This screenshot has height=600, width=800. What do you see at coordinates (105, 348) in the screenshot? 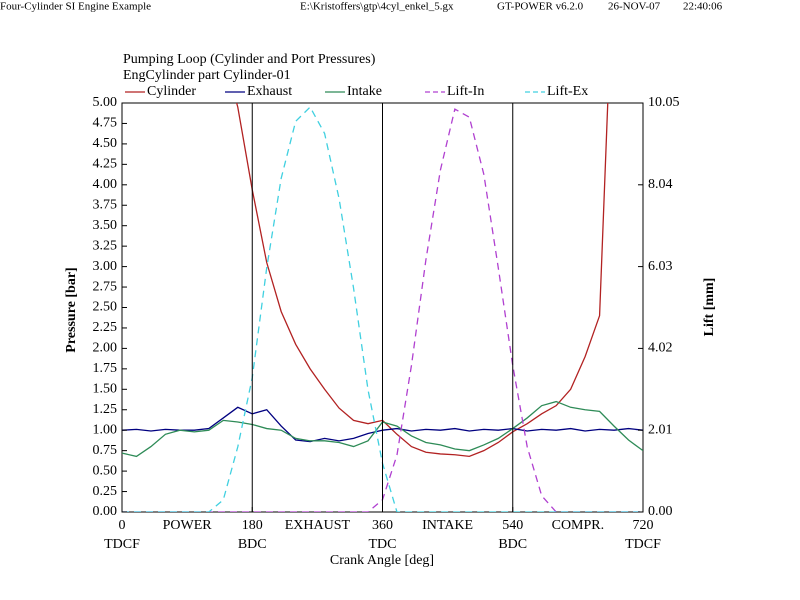
I see `y-tick-label: 2.00` at bounding box center [105, 348].